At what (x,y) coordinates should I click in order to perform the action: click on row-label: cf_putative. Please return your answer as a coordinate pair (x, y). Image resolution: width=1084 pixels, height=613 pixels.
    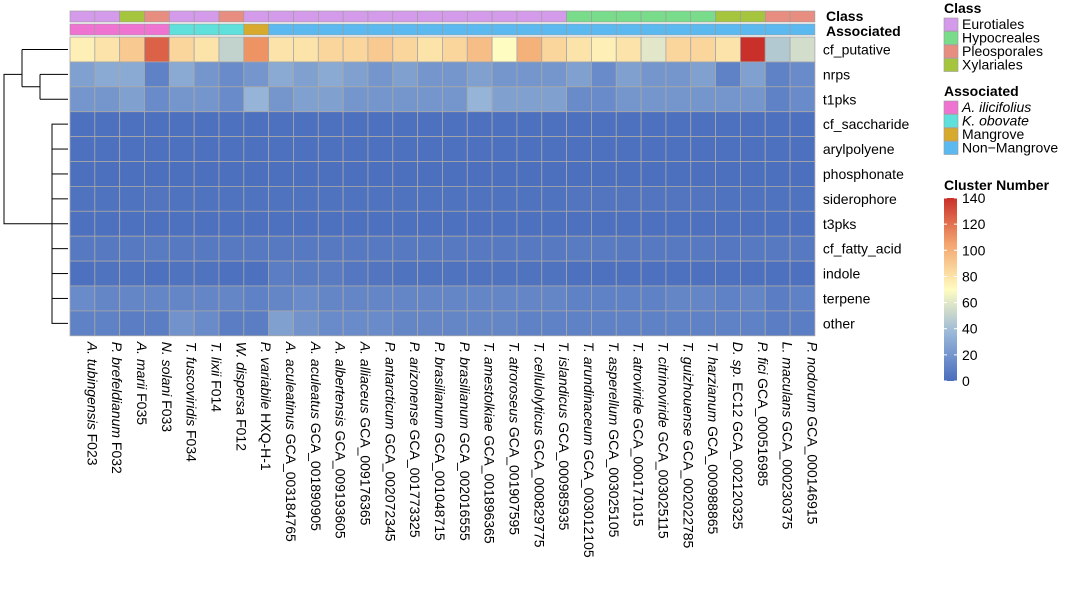
    Looking at the image, I should click on (857, 49).